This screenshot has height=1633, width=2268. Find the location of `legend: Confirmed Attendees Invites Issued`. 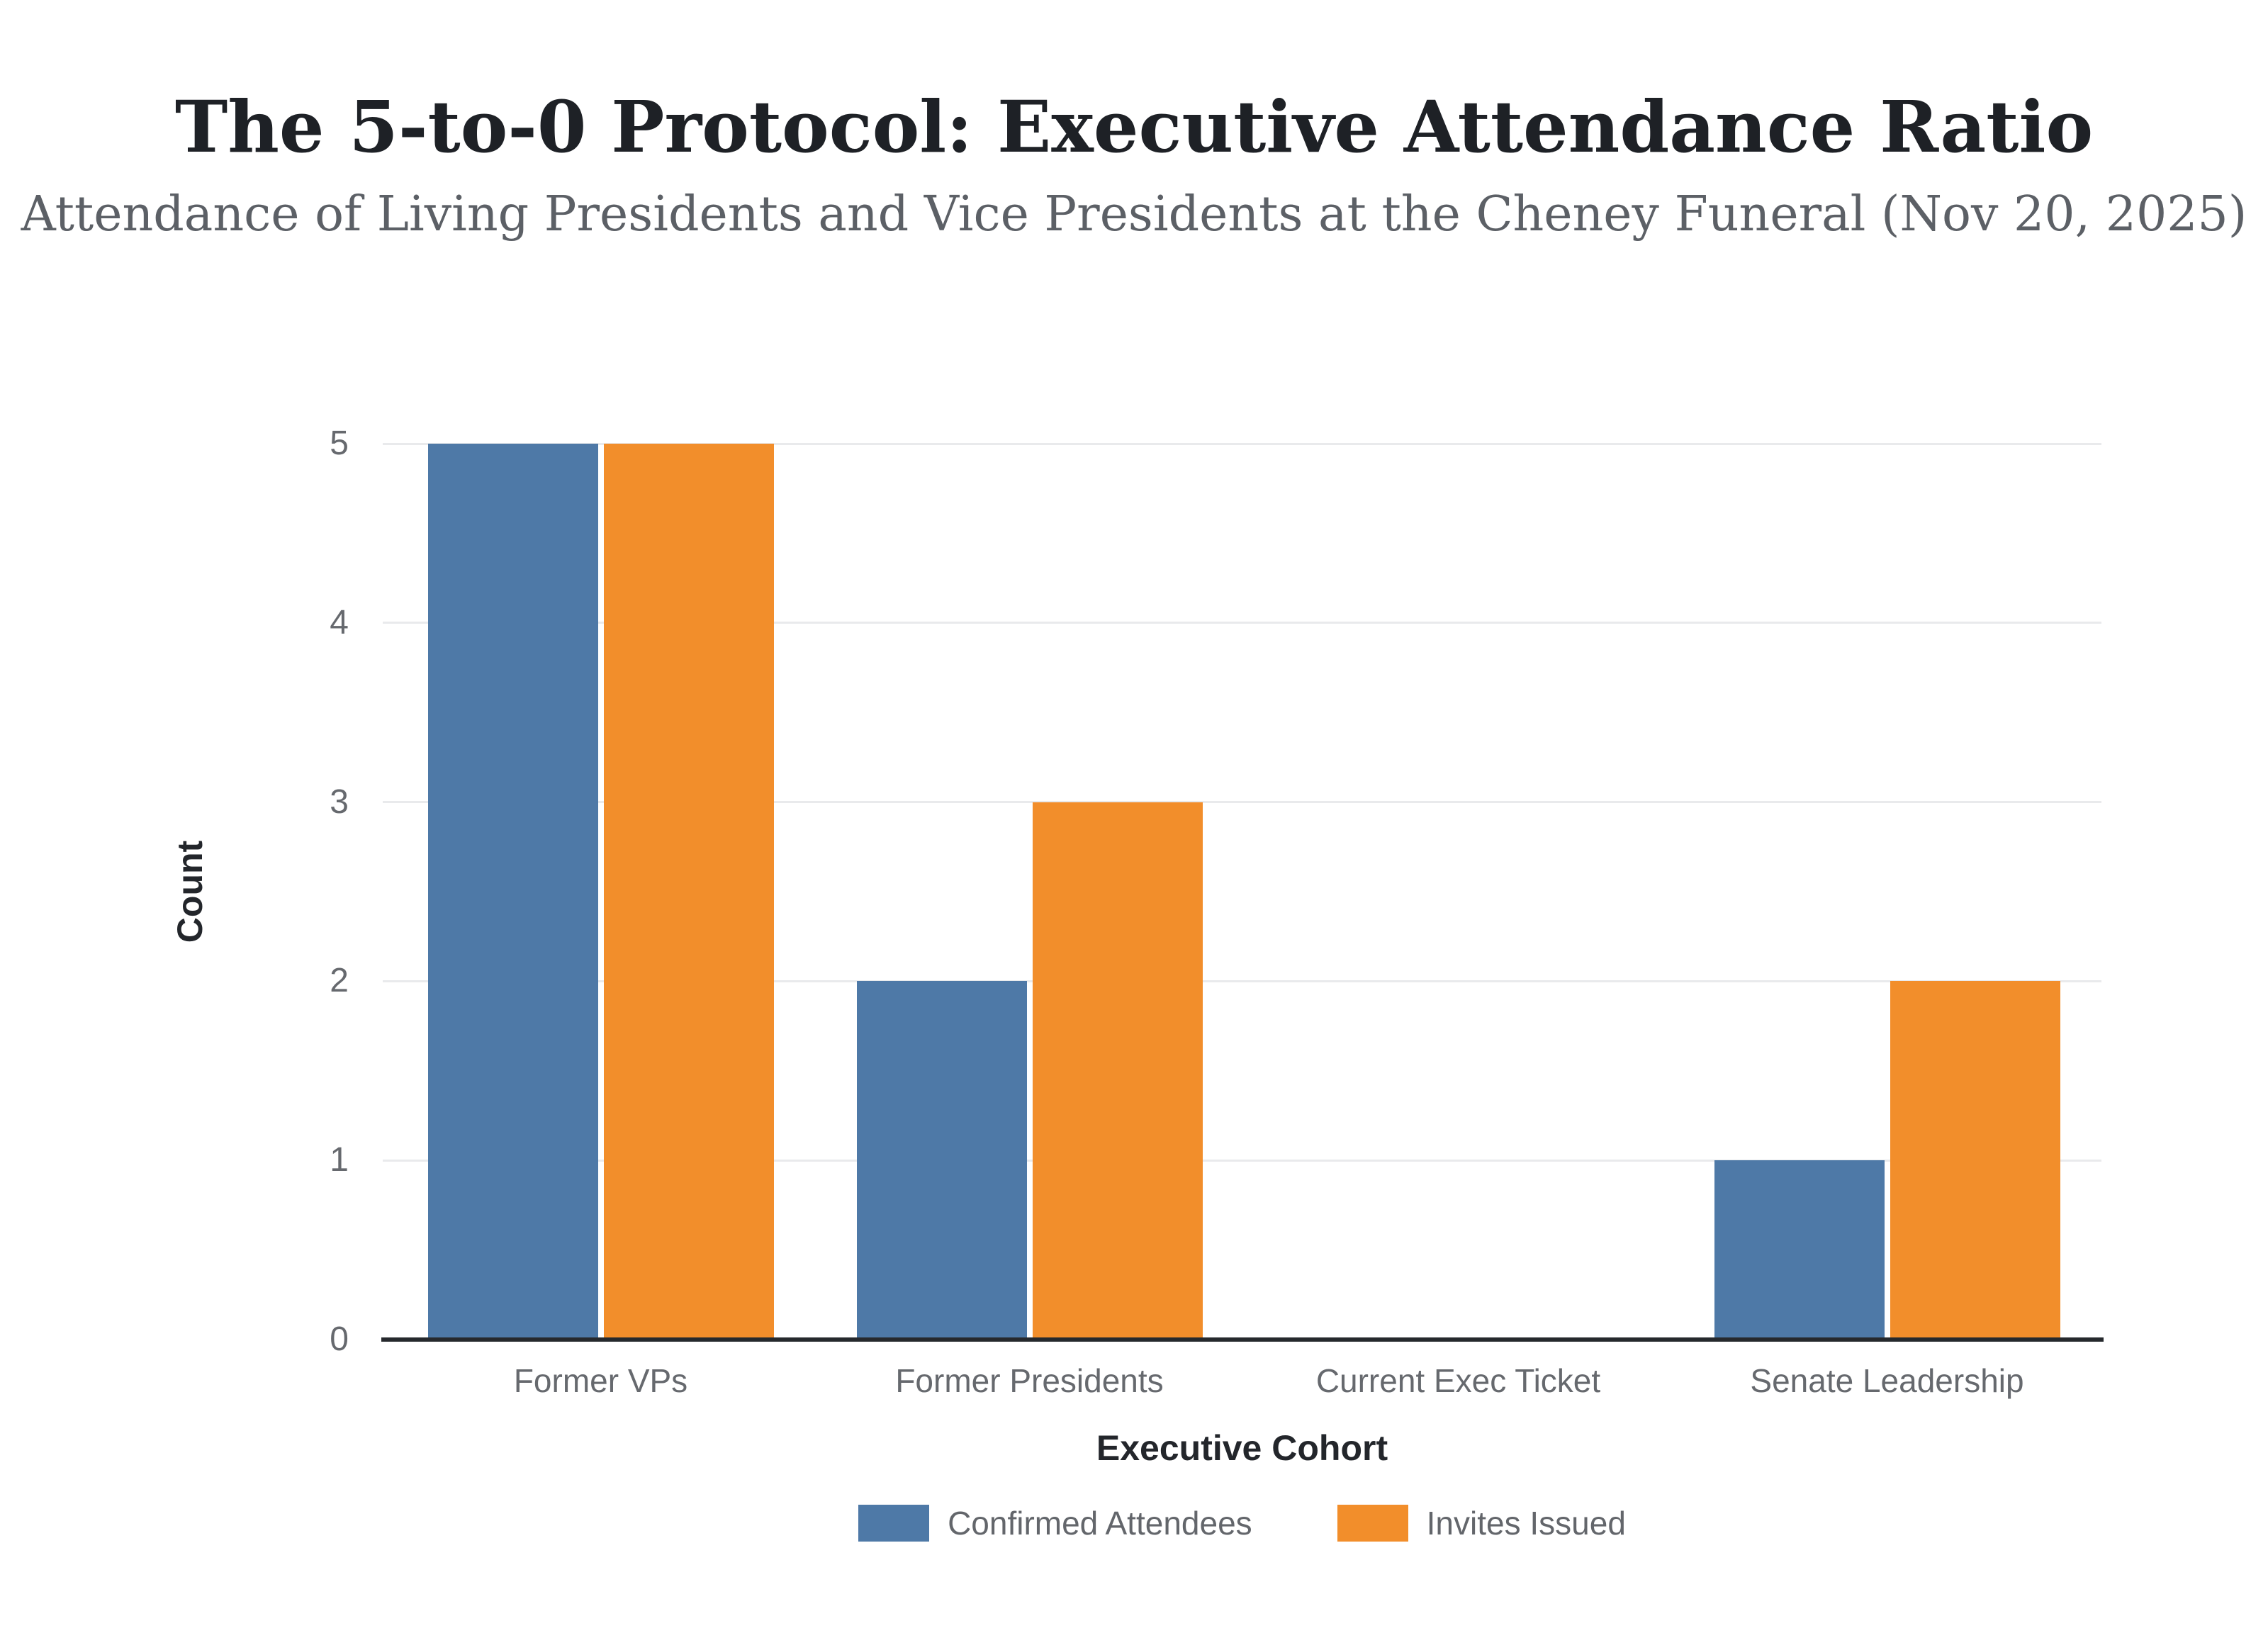

legend: Confirmed Attendees Invites Issued is located at coordinates (1242, 1523).